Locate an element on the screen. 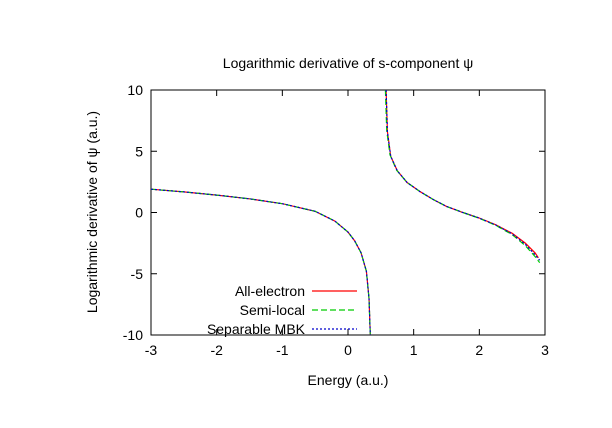 This screenshot has width=612, height=428. y-tick-label: 10 is located at coordinates (135, 90).